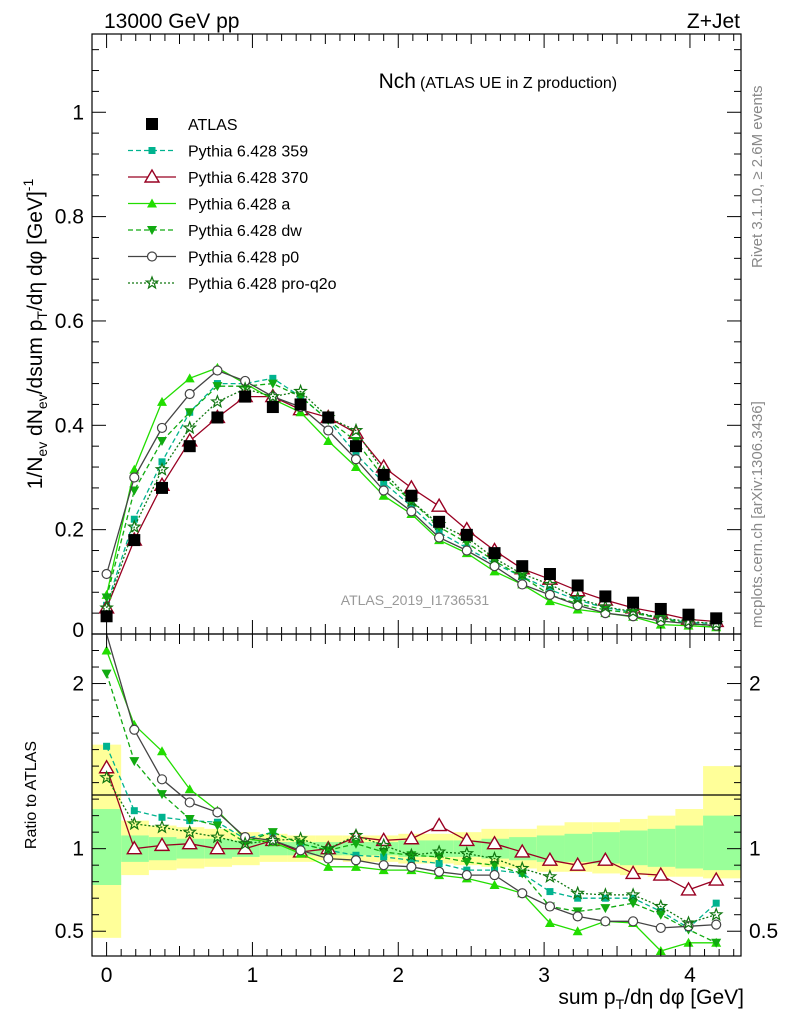 The image size is (786, 1024). What do you see at coordinates (690, 975) in the screenshot?
I see `x-tick-label: 4` at bounding box center [690, 975].